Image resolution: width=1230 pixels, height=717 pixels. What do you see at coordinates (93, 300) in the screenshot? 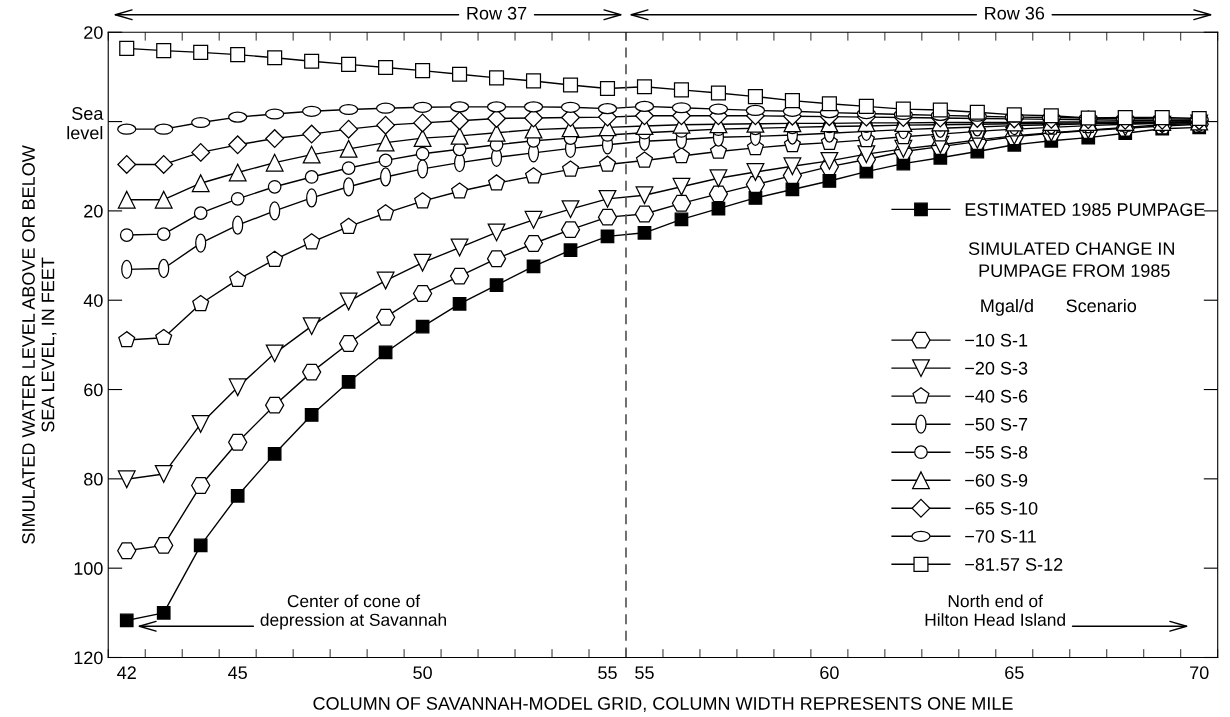
I see `y-tick-label: 40` at bounding box center [93, 300].